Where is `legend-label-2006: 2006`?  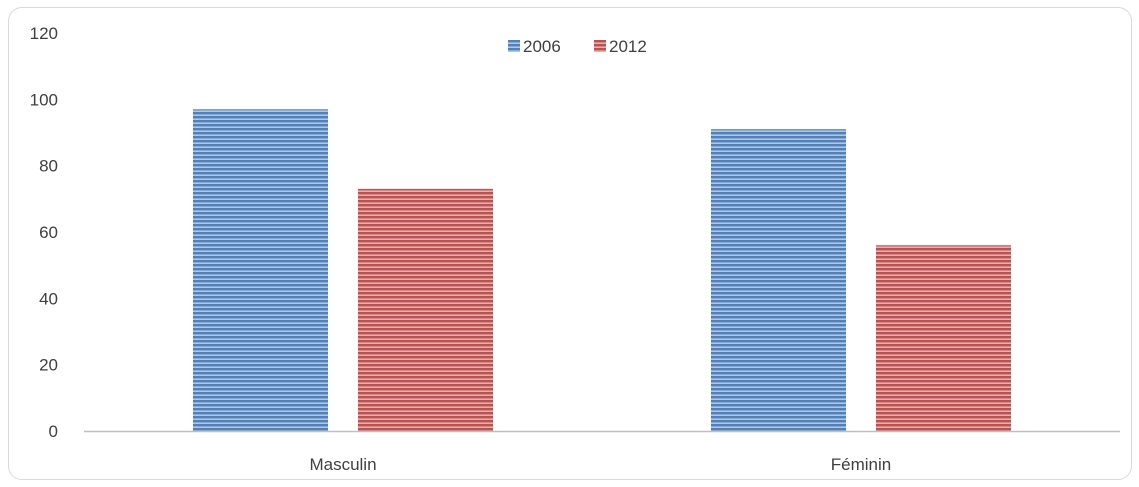
legend-label-2006: 2006 is located at coordinates (542, 46).